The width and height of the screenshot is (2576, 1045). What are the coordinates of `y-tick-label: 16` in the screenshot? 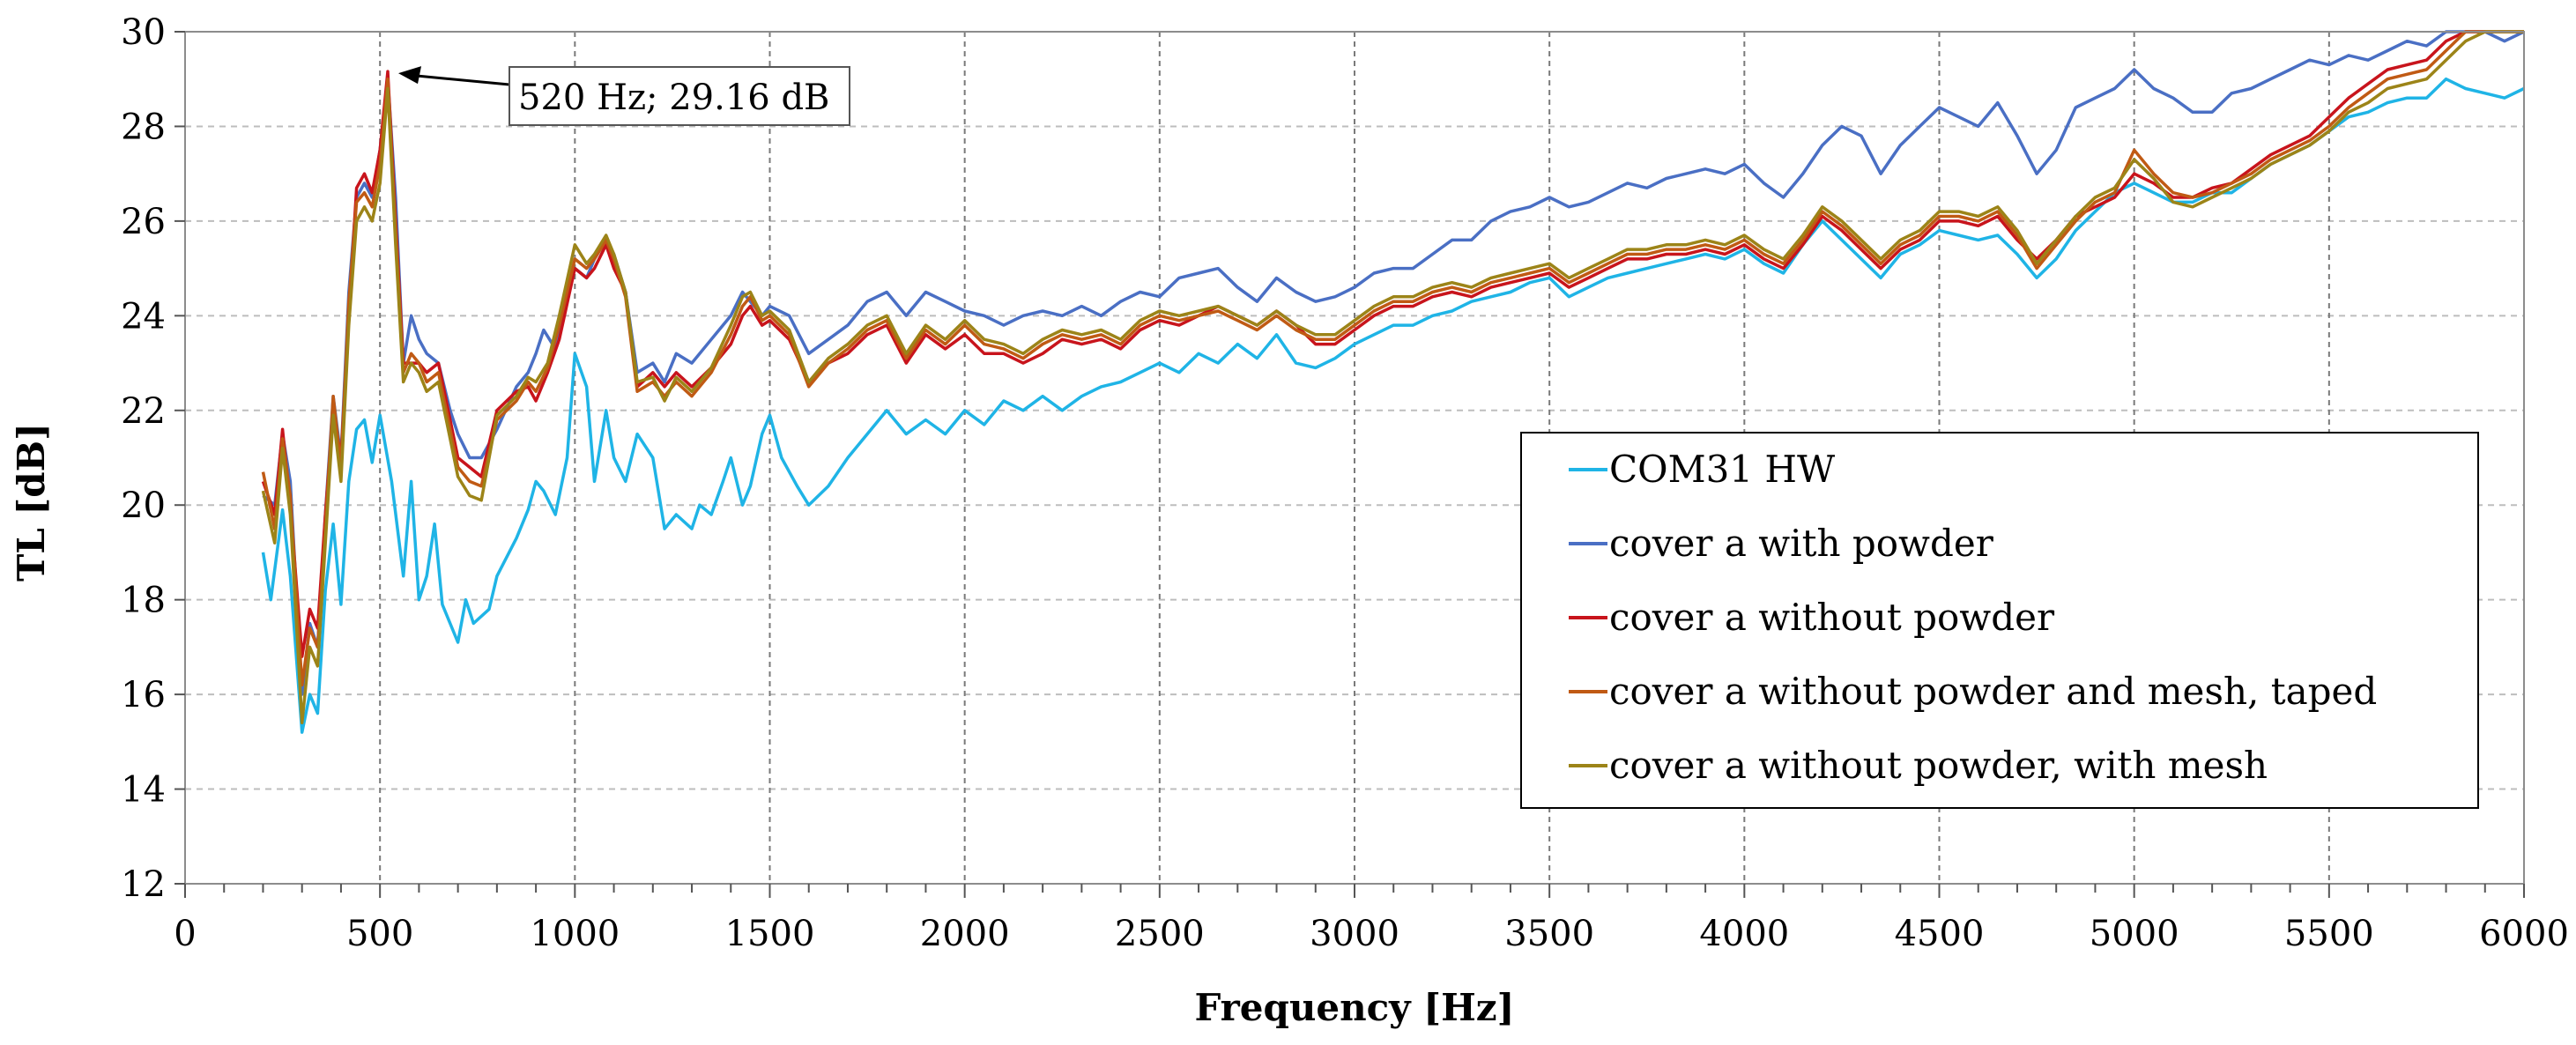 It's located at (143, 695).